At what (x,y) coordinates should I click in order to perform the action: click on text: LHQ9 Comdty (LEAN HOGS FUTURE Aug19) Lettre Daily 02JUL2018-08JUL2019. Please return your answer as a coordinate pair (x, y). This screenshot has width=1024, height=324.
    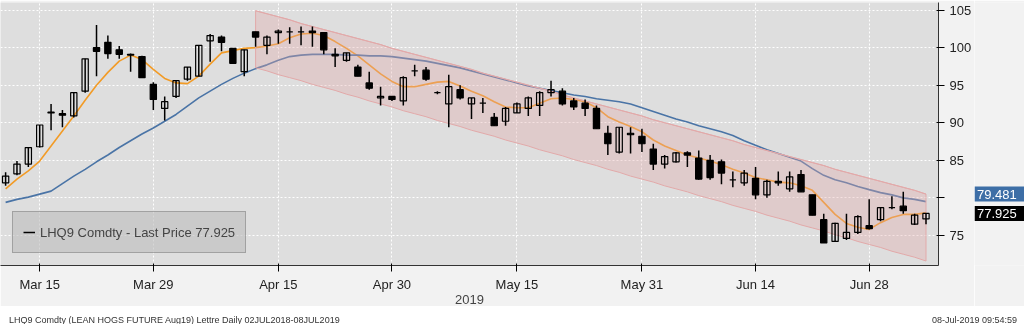
    Looking at the image, I should click on (174, 319).